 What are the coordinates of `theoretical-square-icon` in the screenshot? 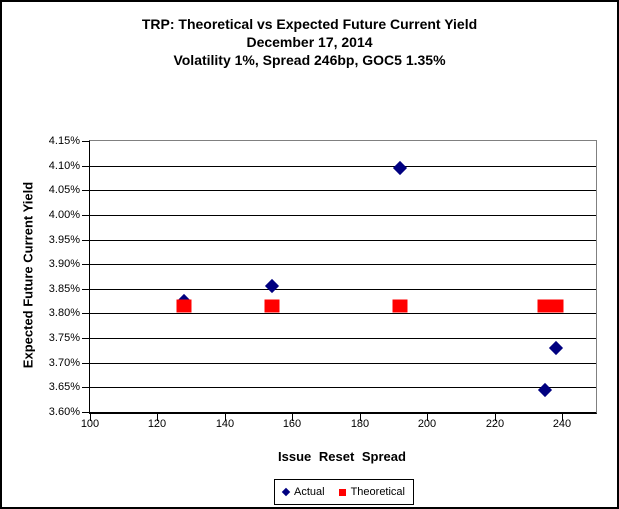 It's located at (342, 492).